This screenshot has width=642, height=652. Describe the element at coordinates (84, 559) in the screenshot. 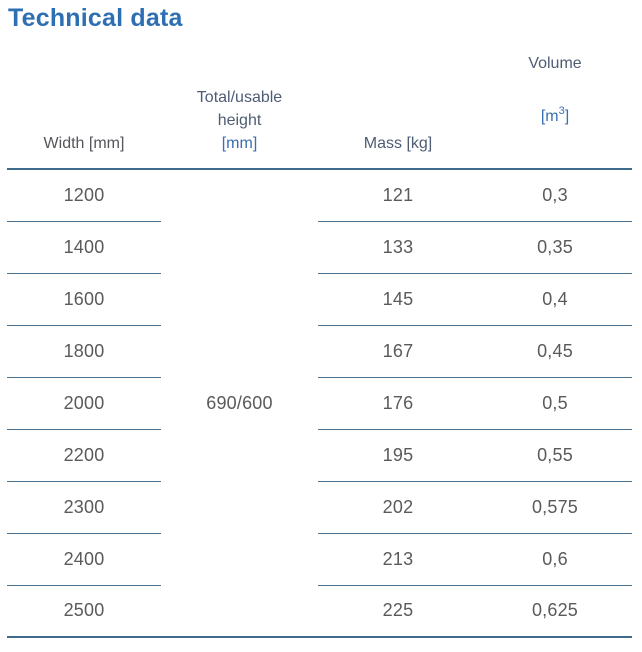

I see `width-cell: 2400` at that location.